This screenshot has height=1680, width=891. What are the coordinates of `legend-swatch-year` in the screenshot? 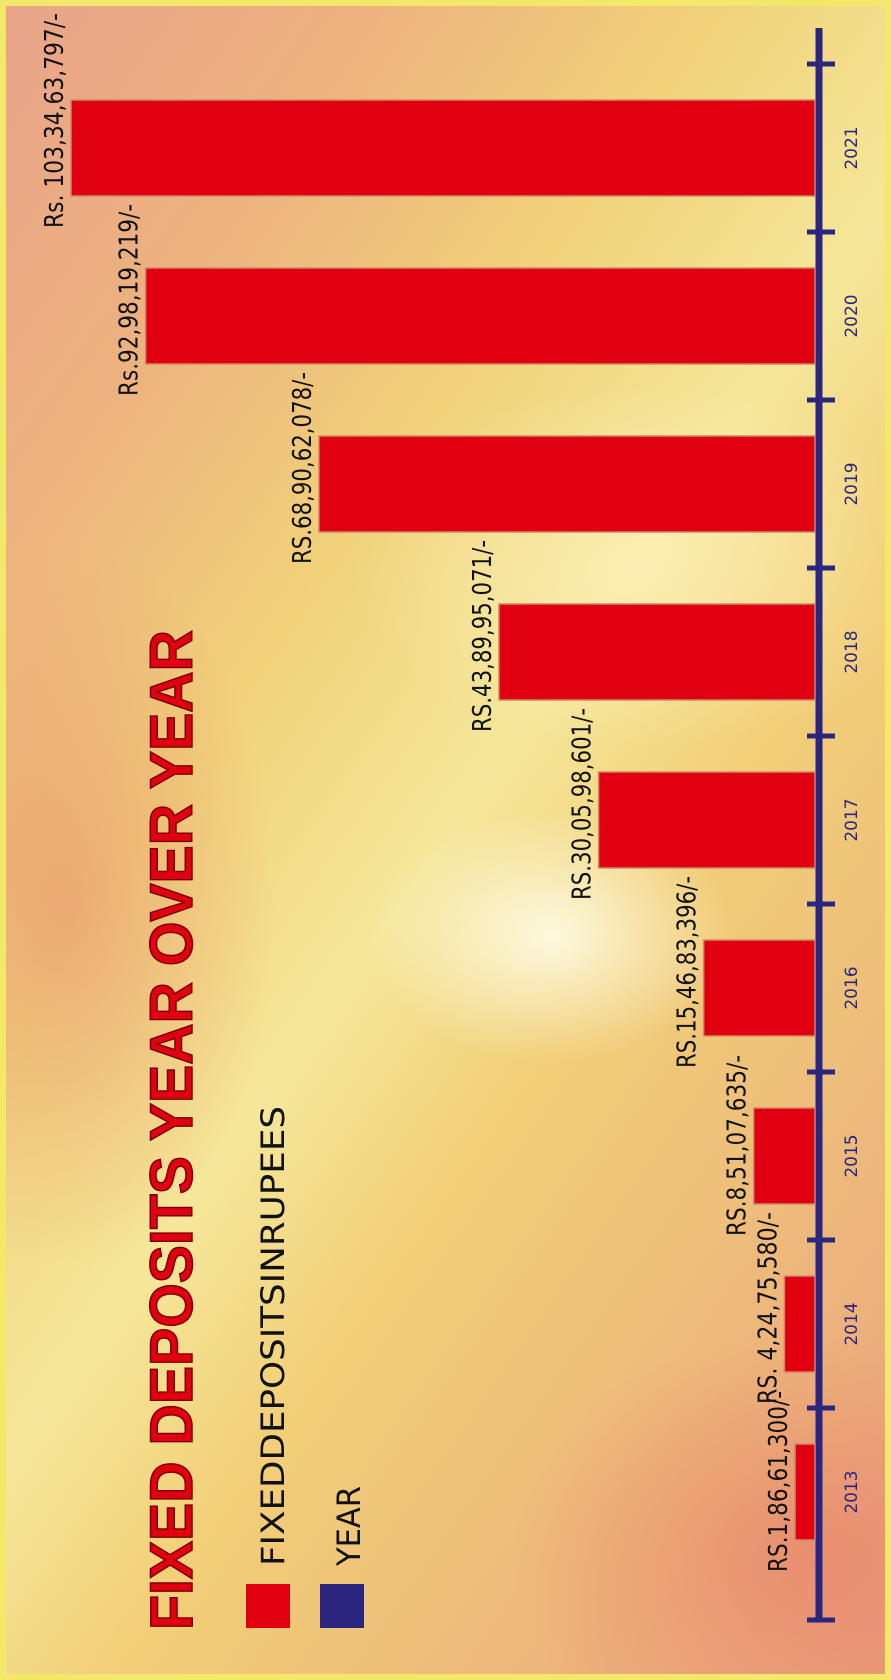 It's located at (342, 1606).